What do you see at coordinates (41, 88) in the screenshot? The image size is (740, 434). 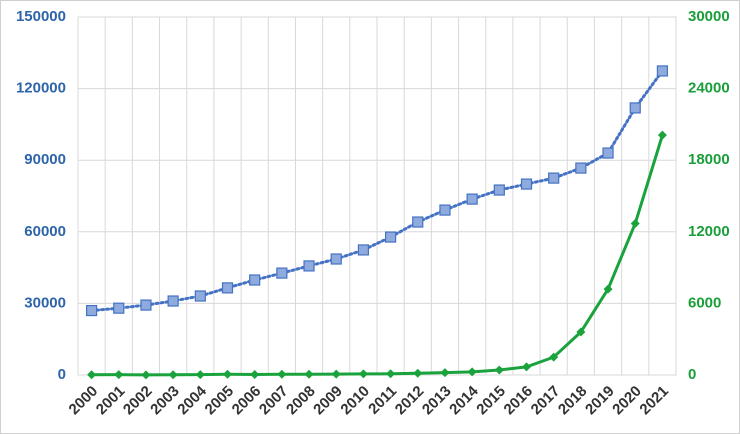 I see `y-tick-label: 120000` at bounding box center [41, 88].